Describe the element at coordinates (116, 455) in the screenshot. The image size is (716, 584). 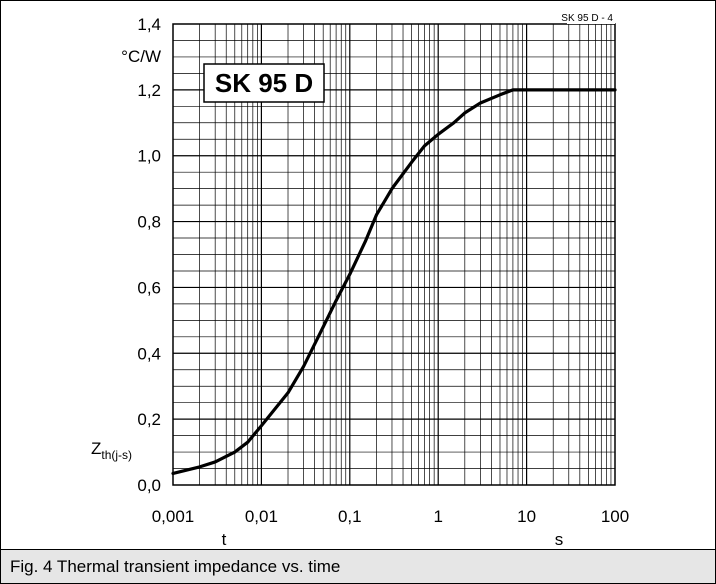
I see `y-axis-label-sub: th(j-s)` at that location.